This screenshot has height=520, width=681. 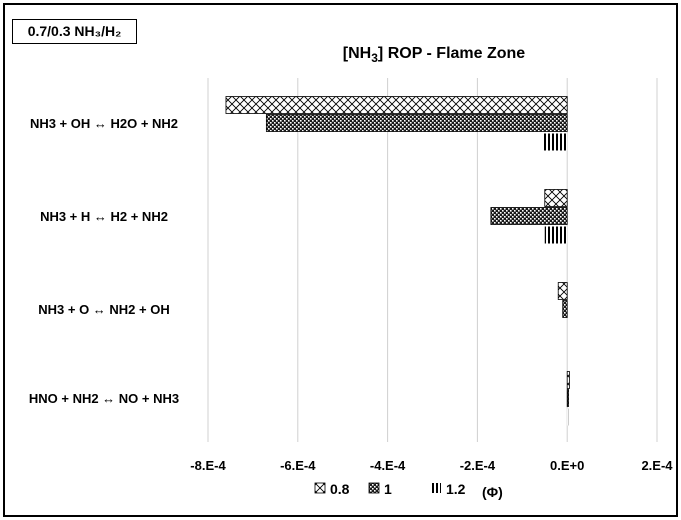 What do you see at coordinates (492, 492) in the screenshot?
I see `legend-phi-suffix: (Φ)` at bounding box center [492, 492].